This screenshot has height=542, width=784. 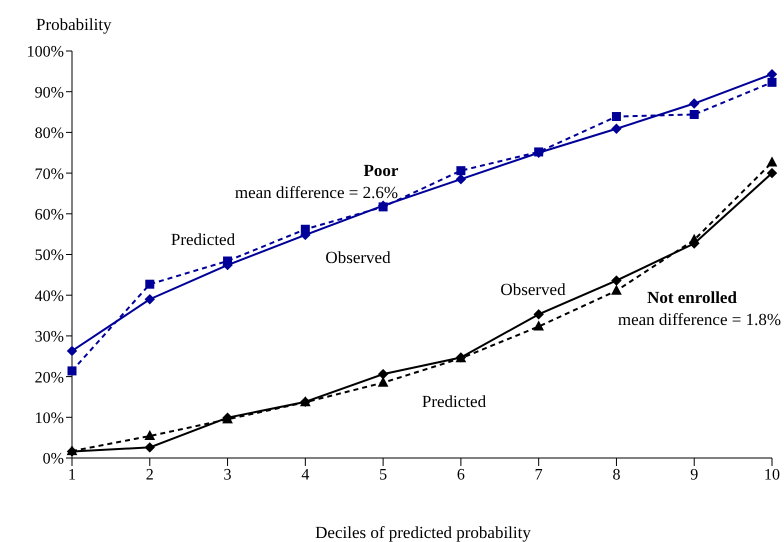 What do you see at coordinates (49, 174) in the screenshot?
I see `y-tick-label: 70%` at bounding box center [49, 174].